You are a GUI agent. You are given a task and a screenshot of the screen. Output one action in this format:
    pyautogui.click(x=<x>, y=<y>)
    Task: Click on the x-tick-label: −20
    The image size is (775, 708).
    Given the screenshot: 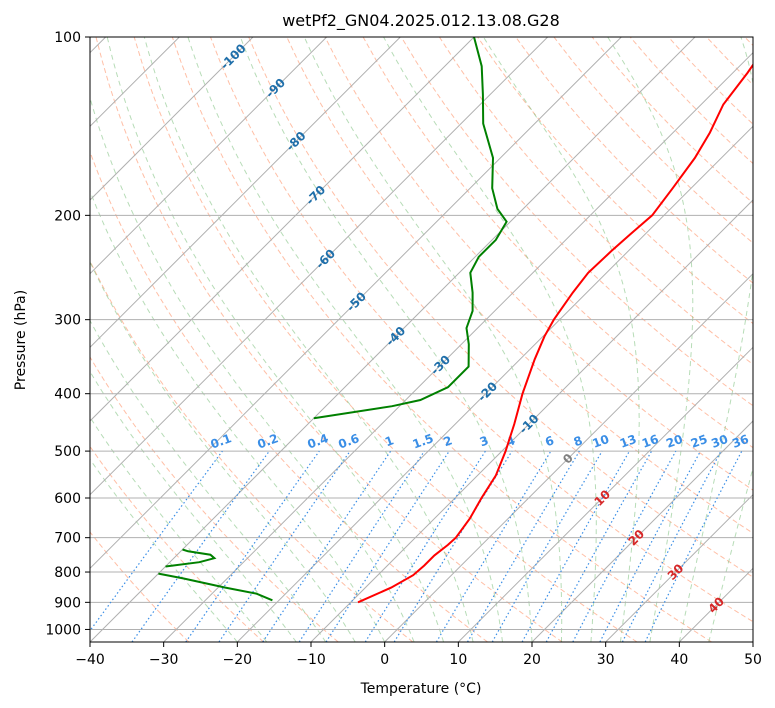 What is the action you would take?
    pyautogui.click(x=238, y=660)
    